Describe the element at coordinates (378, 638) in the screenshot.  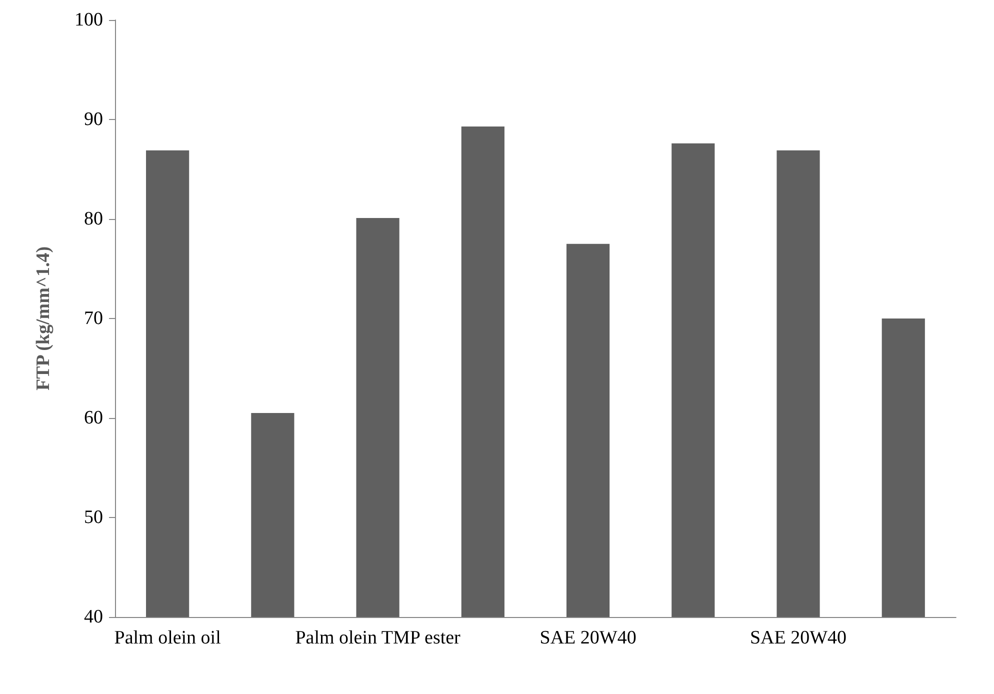
I see `x-tick-label: Palm olein TMP ester` at that location.